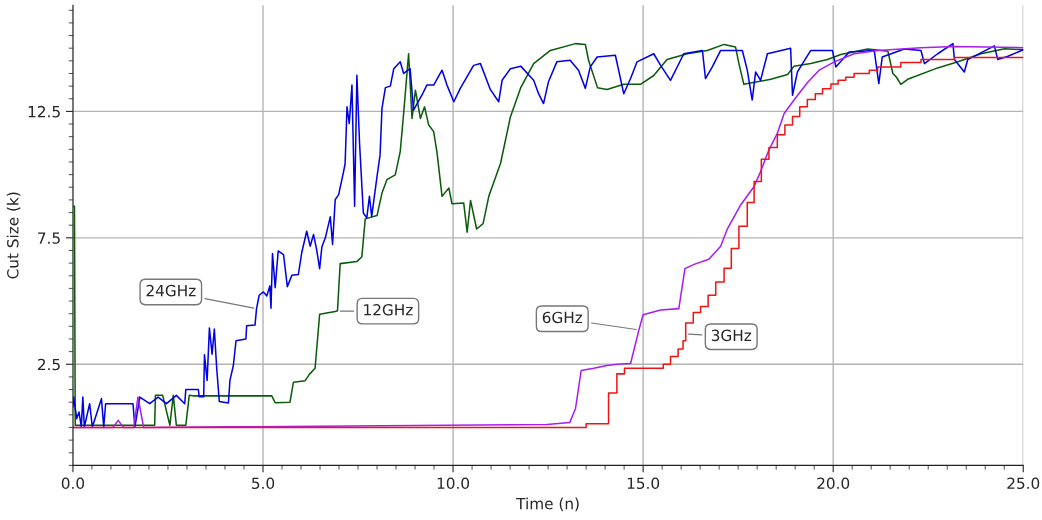  Describe the element at coordinates (49, 238) in the screenshot. I see `y-tick-label: 7.5` at that location.